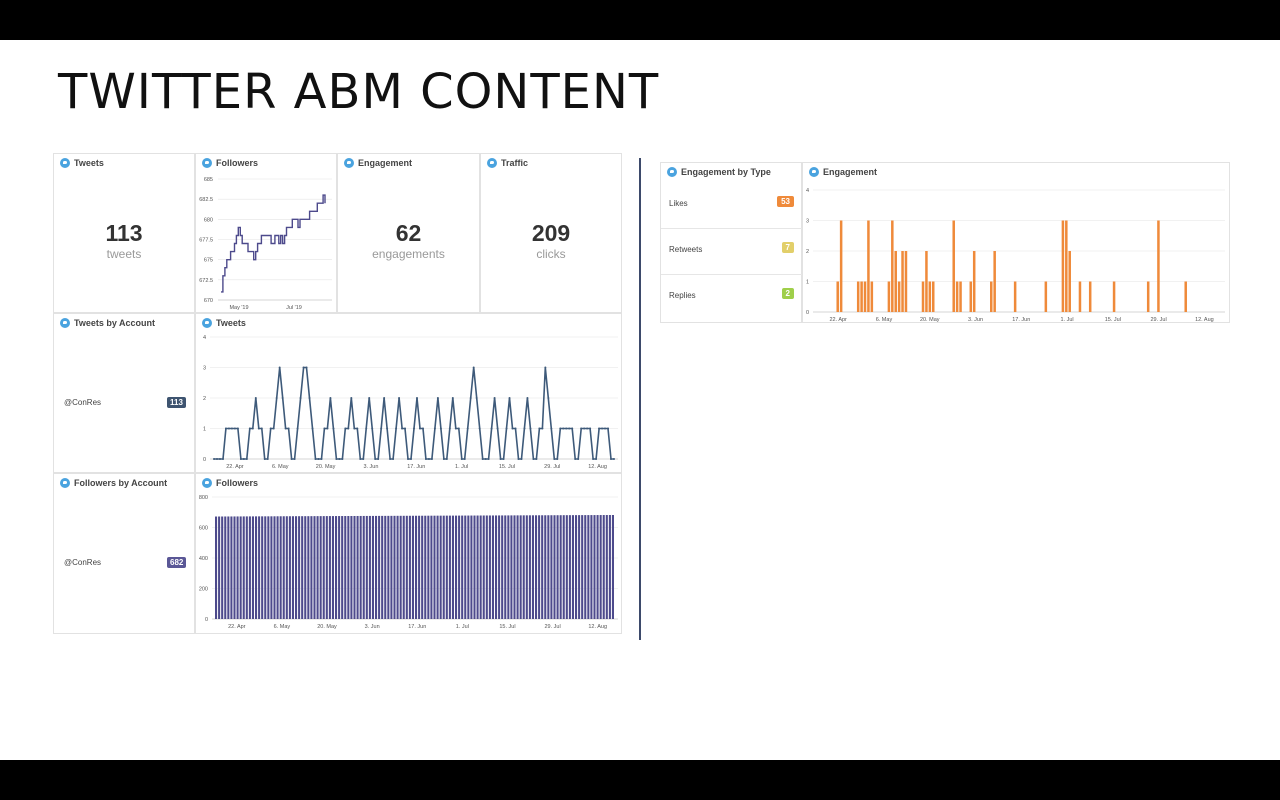 The width and height of the screenshot is (1280, 800). I want to click on x-tick-label: 12. Aug, so click(1204, 320).